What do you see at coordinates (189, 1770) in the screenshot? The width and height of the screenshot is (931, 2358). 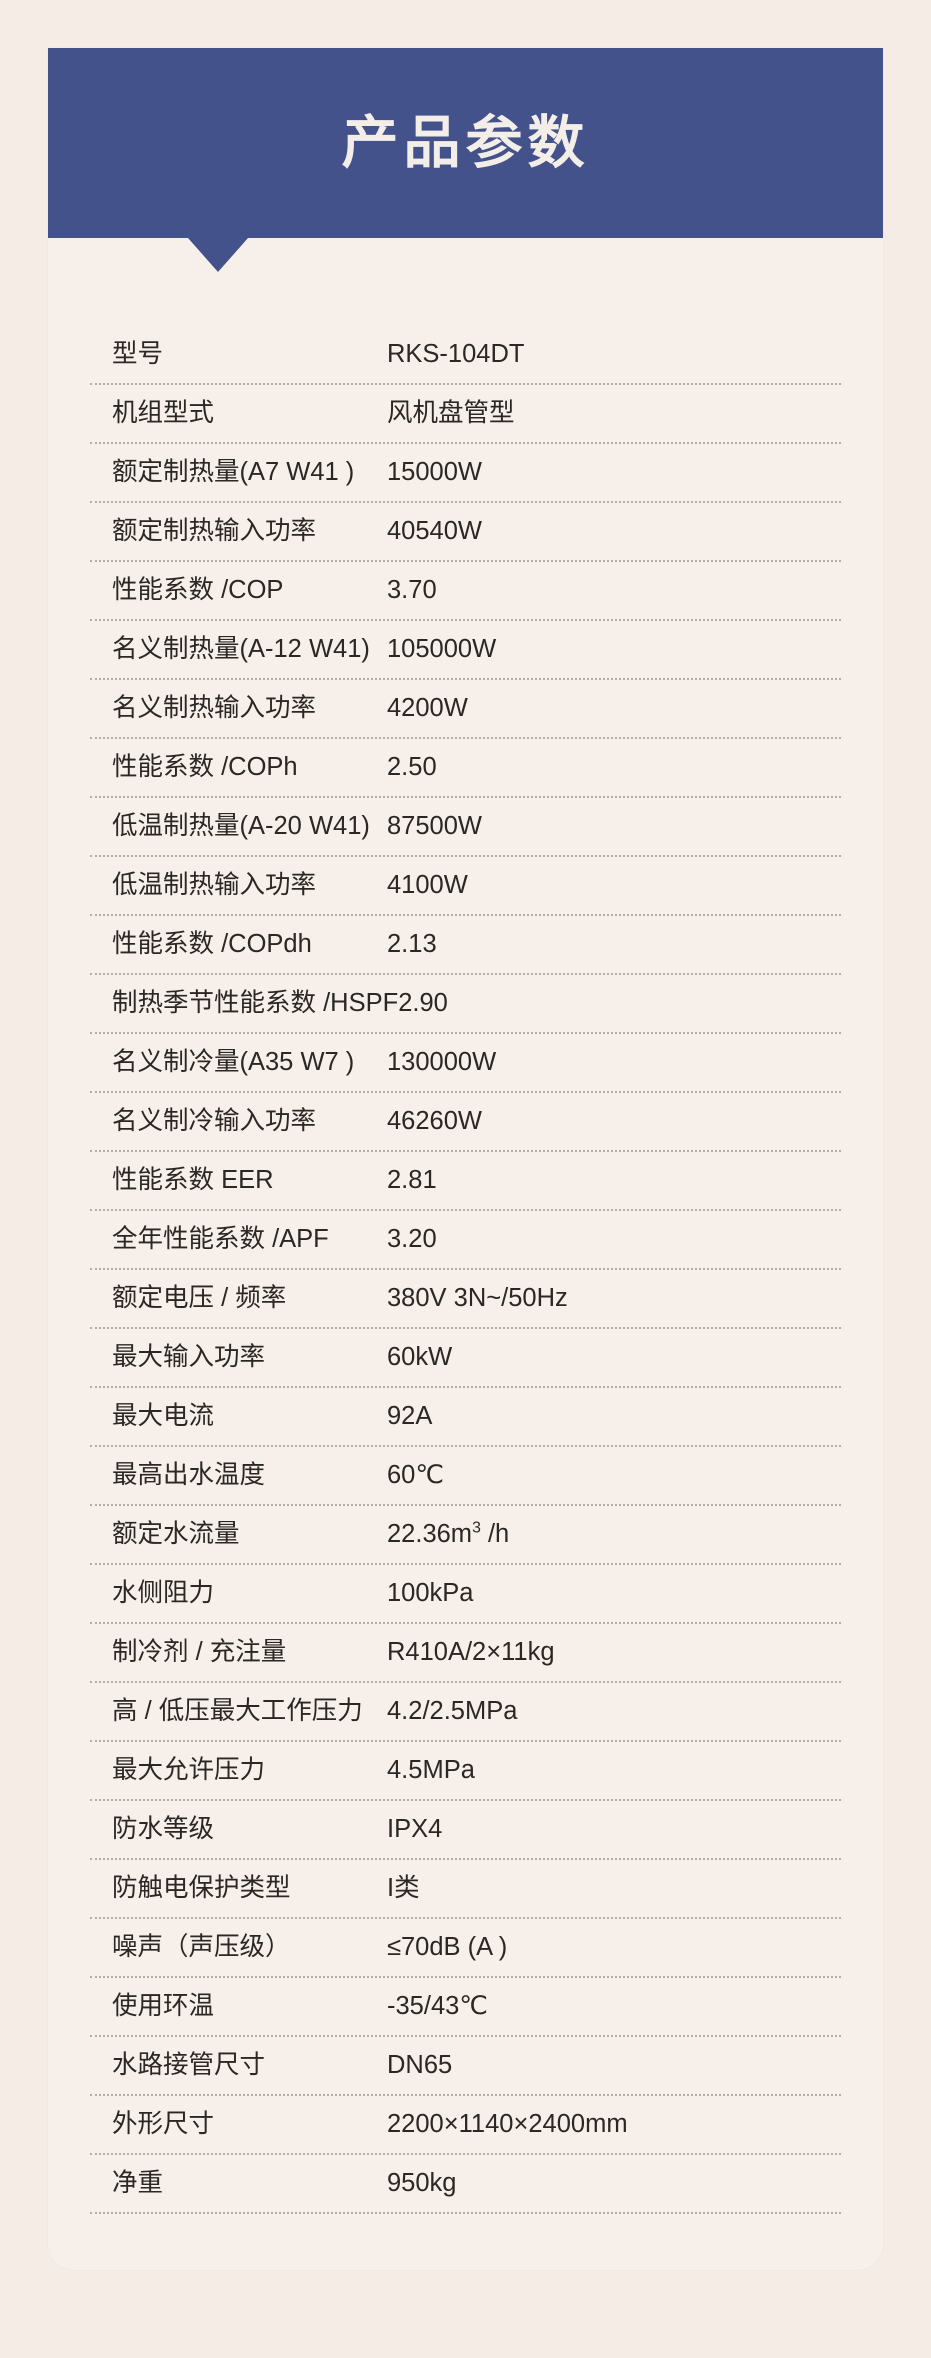 I see `spec-label: 最大允许压力` at bounding box center [189, 1770].